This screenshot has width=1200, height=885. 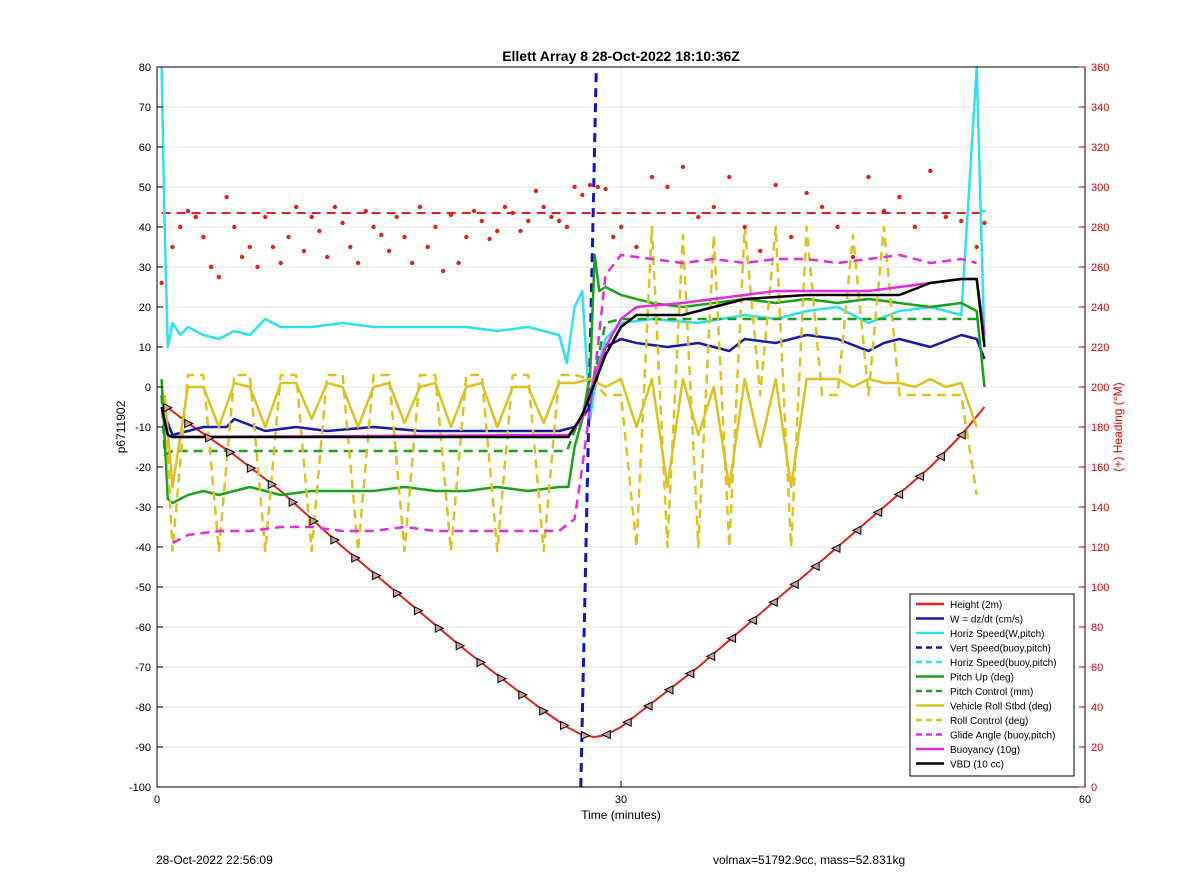 I want to click on legend-label-buoyancy-10g: Buoyancy (10g), so click(x=985, y=750).